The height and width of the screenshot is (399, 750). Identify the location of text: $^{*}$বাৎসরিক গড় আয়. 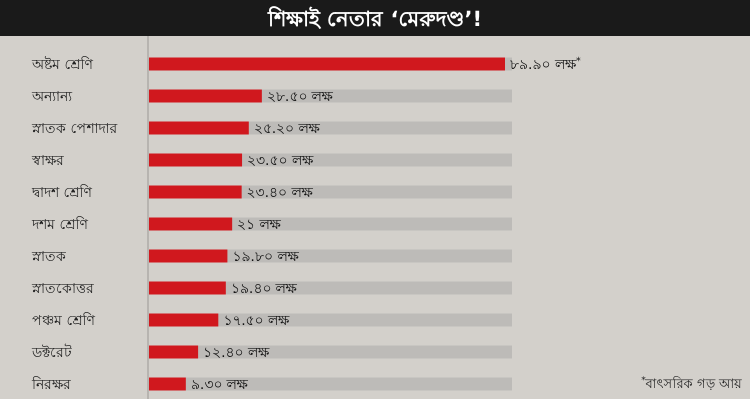
(691, 384).